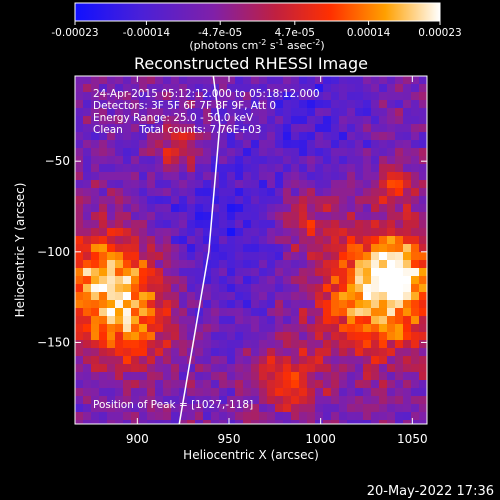 The height and width of the screenshot is (500, 500). I want to click on y-axis-label: Heliocentric Y (arcsec), so click(20, 250).